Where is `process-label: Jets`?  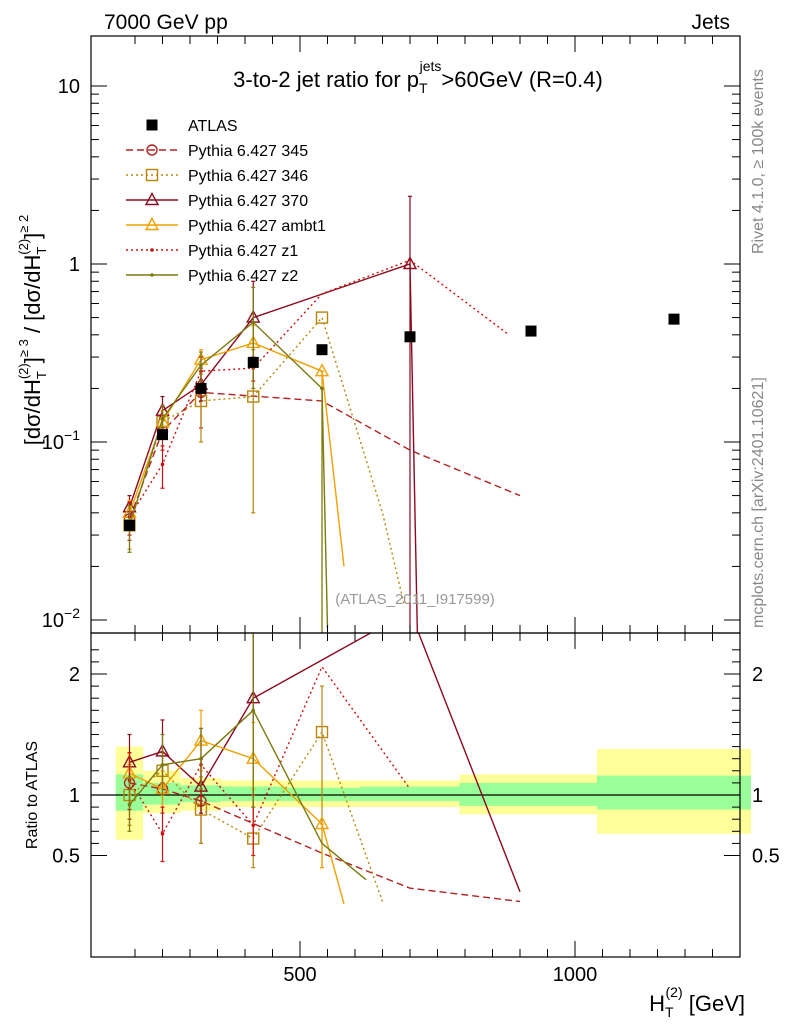
process-label: Jets is located at coordinates (710, 22).